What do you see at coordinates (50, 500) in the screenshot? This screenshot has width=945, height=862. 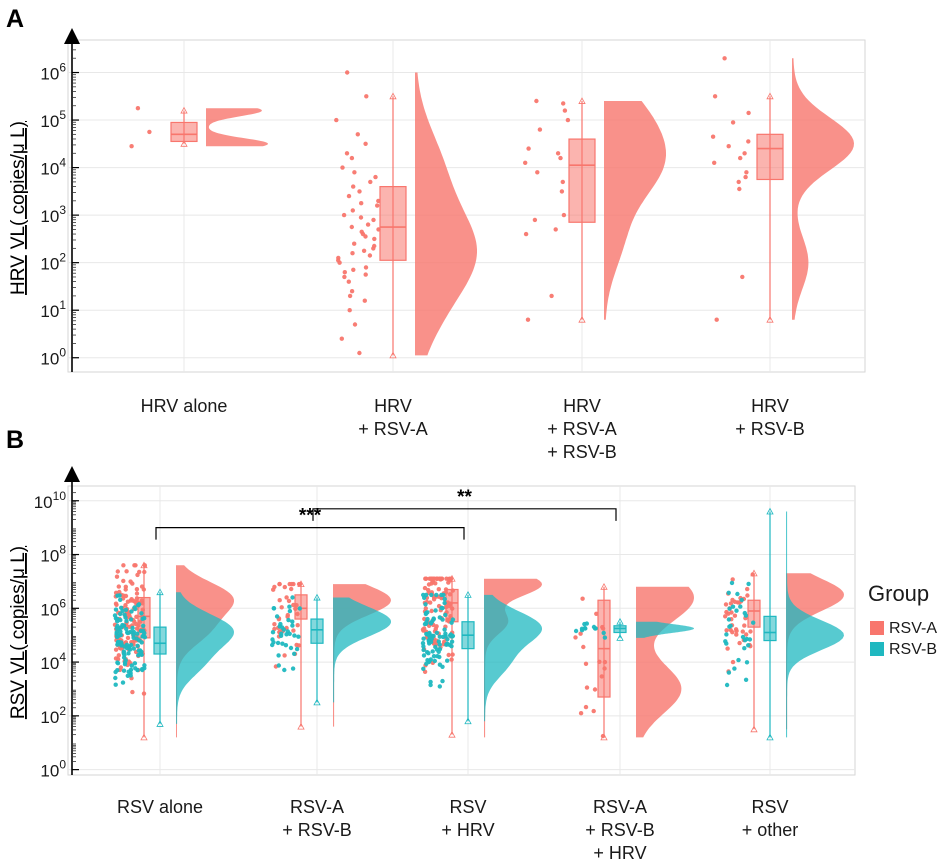 I see `y-tick-label: 10¹⁰` at bounding box center [50, 500].